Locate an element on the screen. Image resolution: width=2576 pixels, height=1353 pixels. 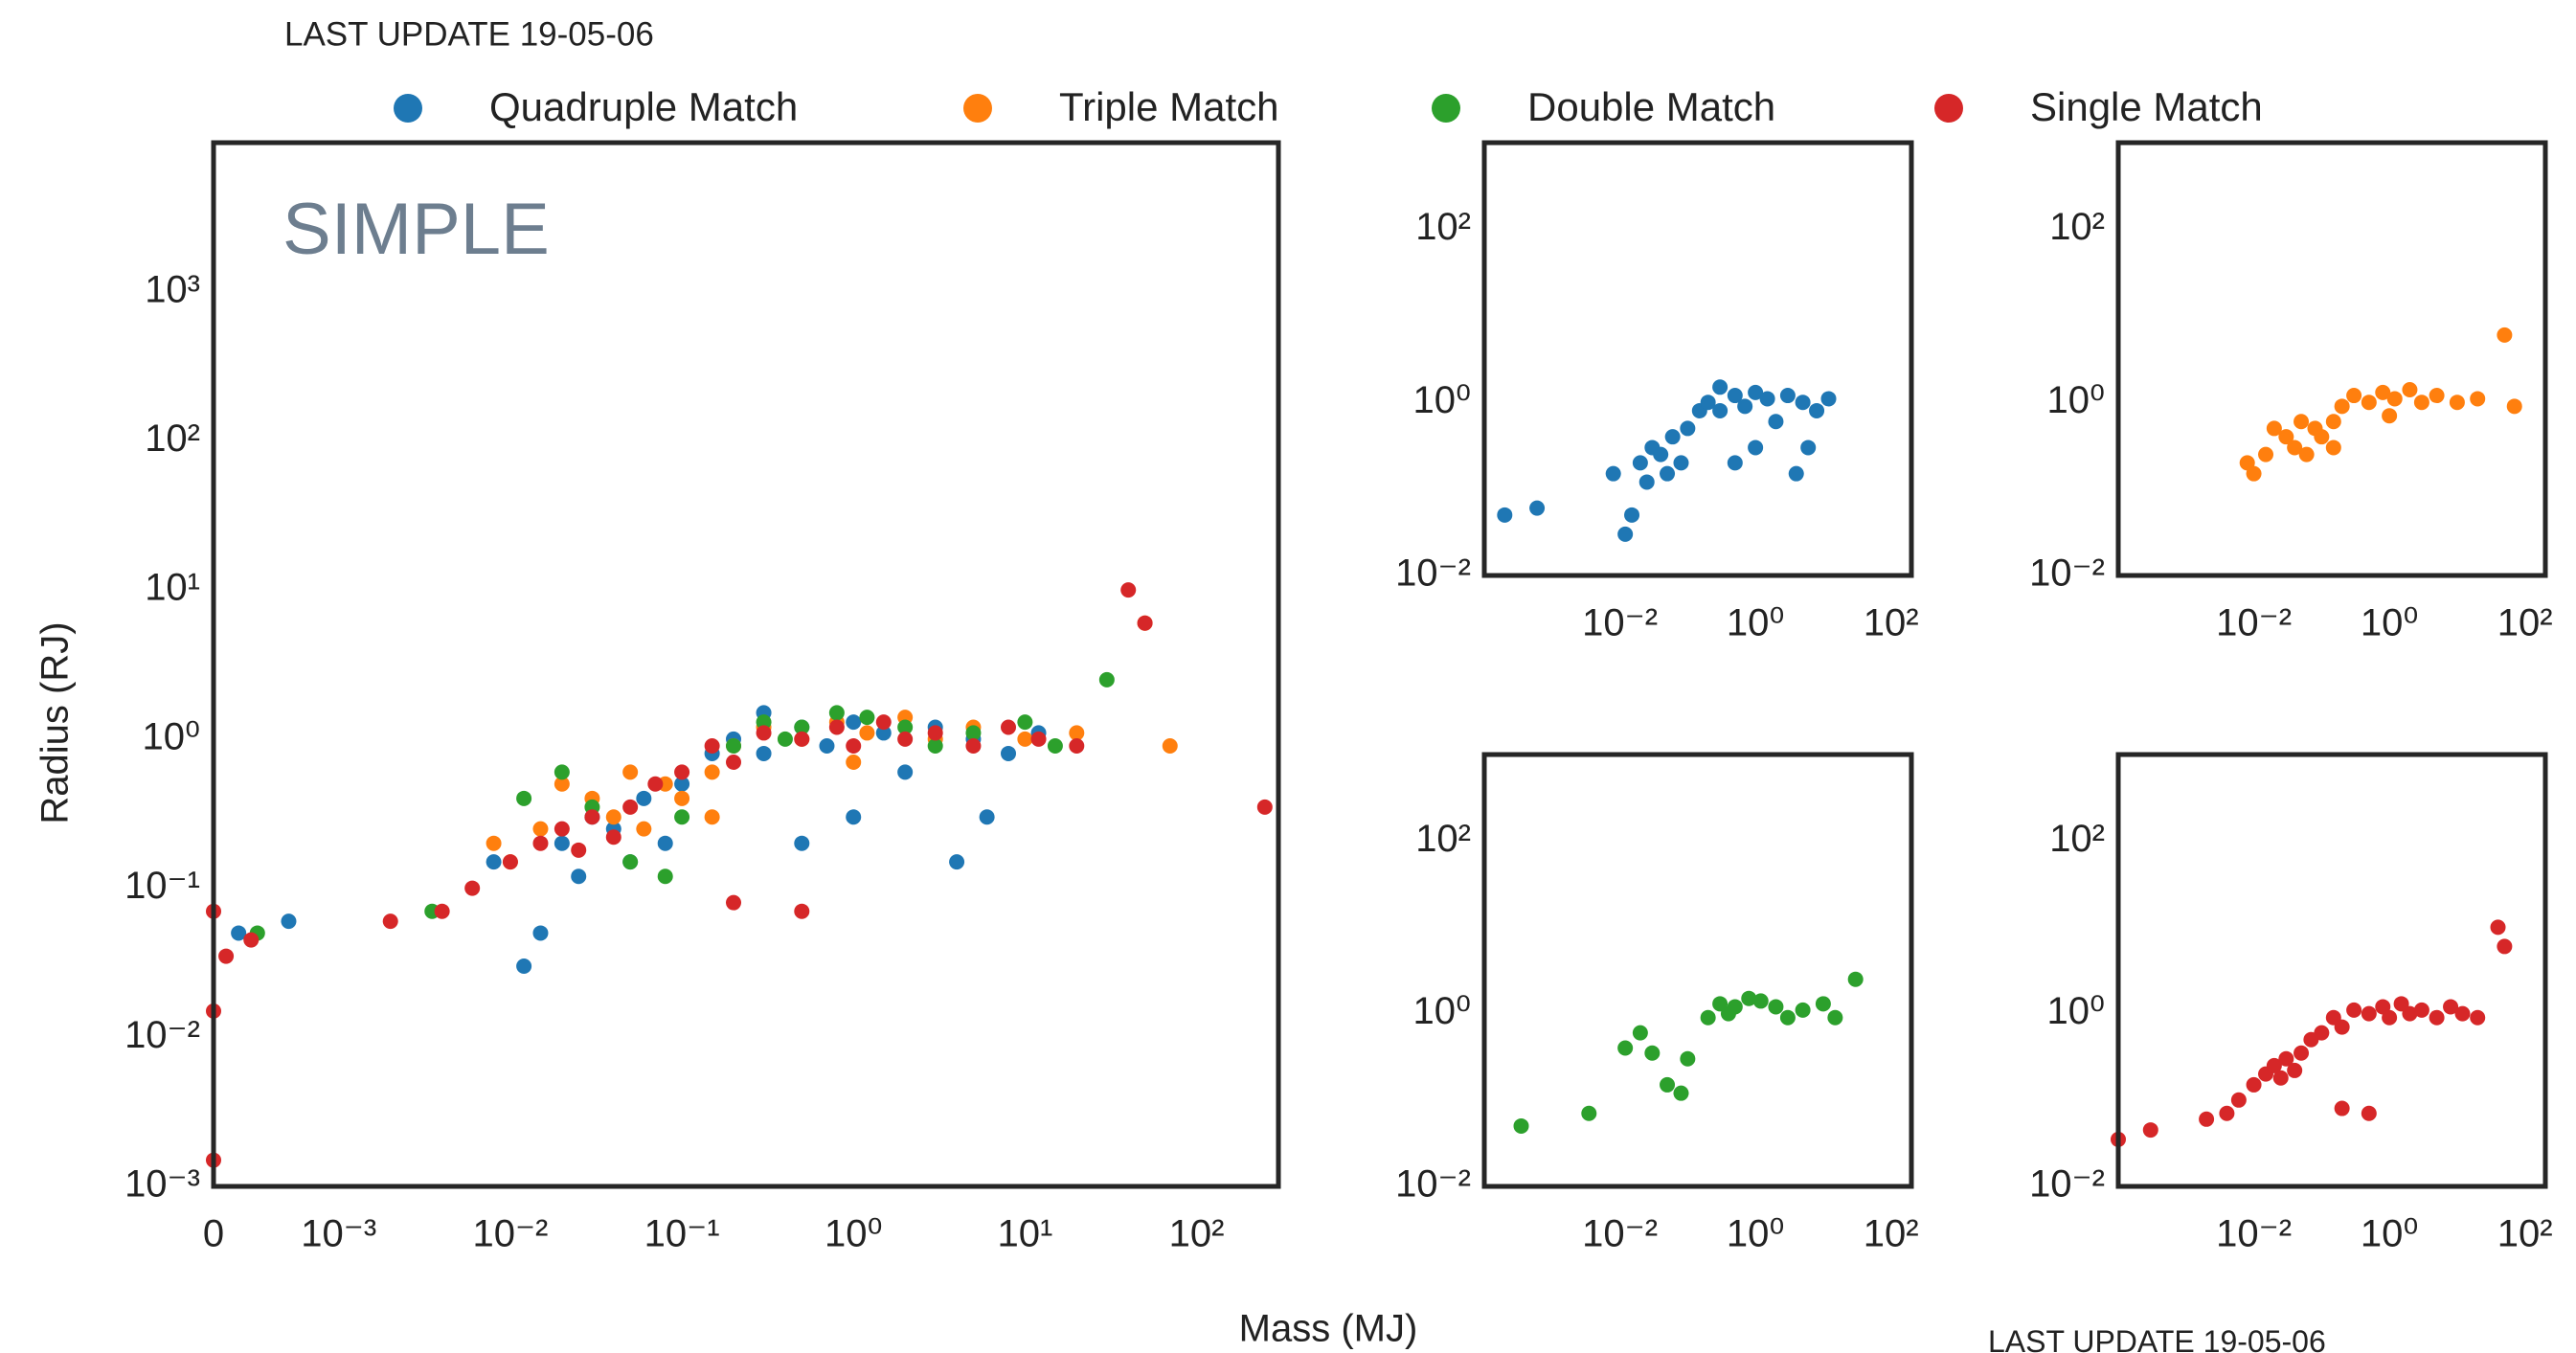
y-tick-label: 10⁻² is located at coordinates (2067, 1185).